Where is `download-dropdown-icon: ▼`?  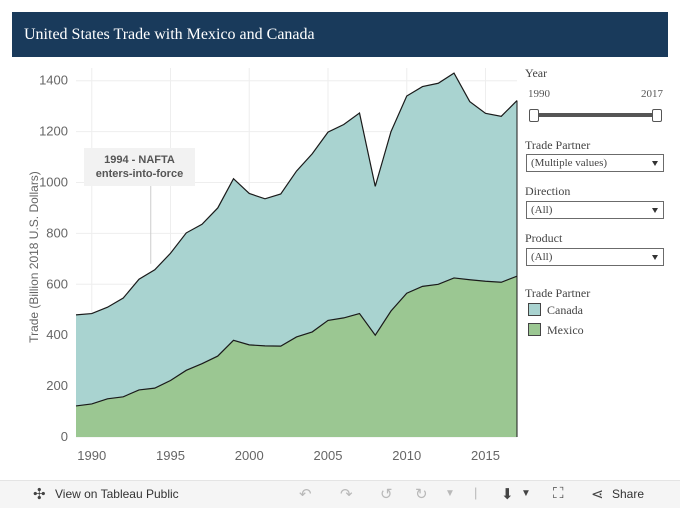
download-dropdown-icon: ▼ is located at coordinates (526, 493).